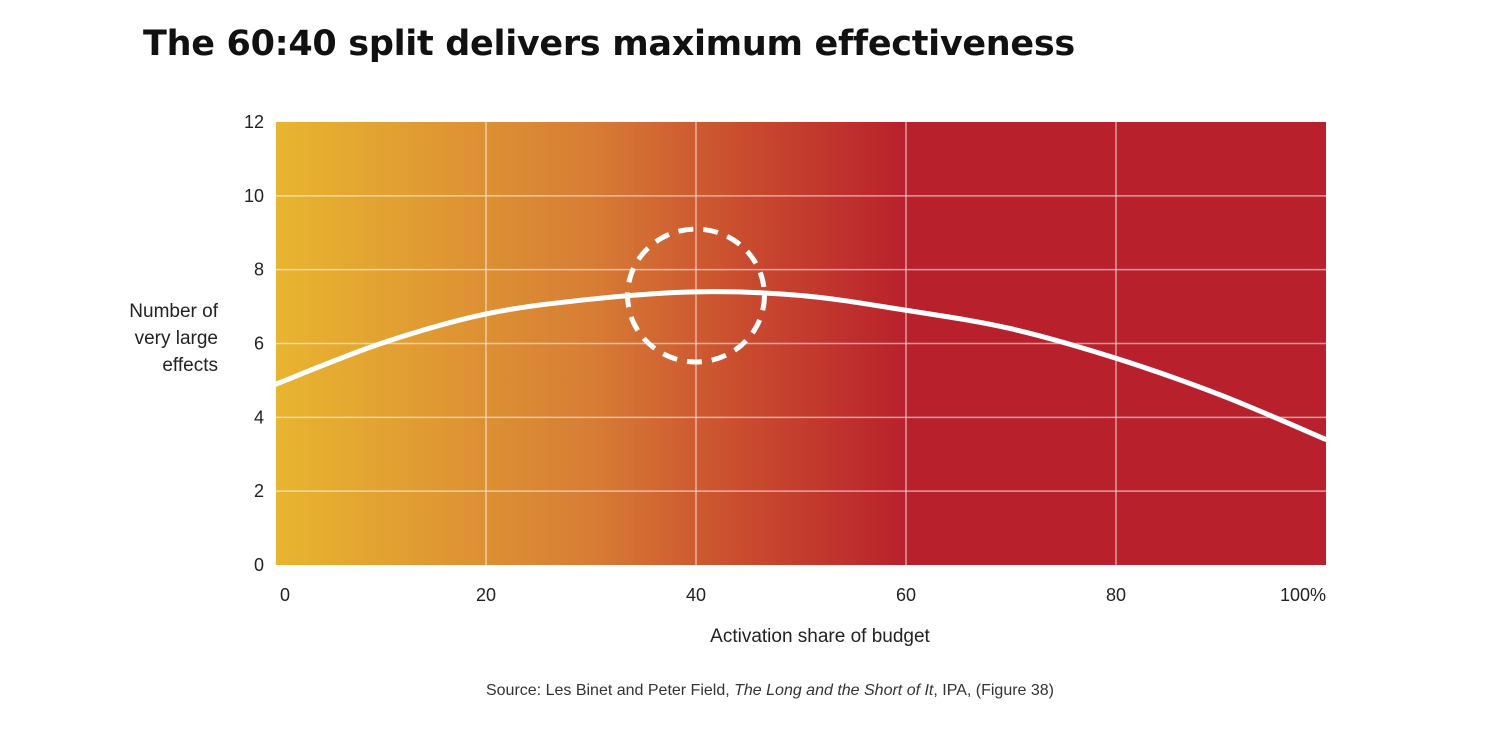  I want to click on y-axis-label: Number of very large effects, so click(153, 338).